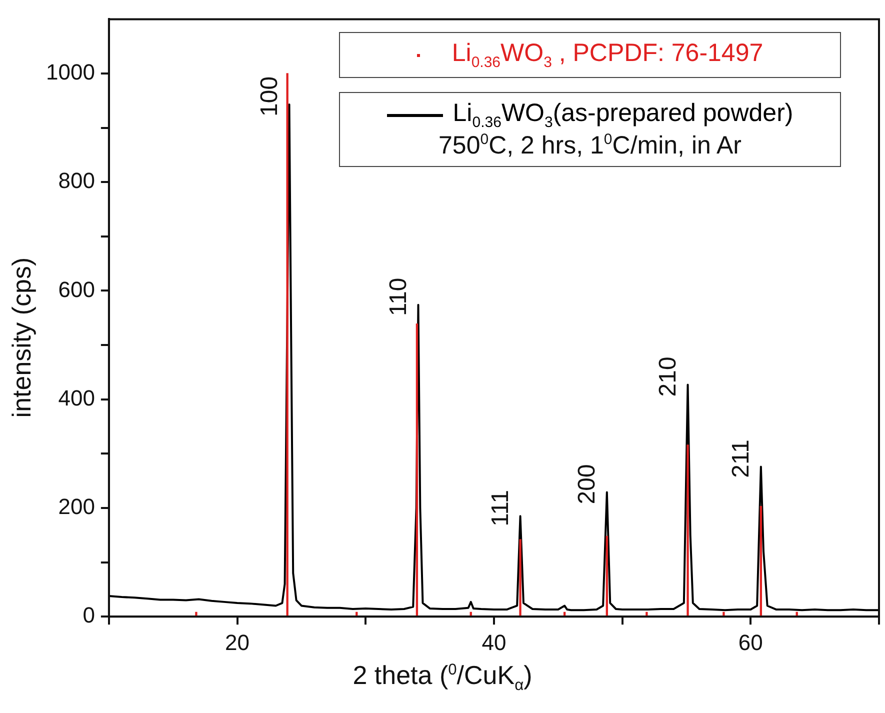  Describe the element at coordinates (22, 338) in the screenshot. I see `y-axis-title: intensity (cps)` at that location.